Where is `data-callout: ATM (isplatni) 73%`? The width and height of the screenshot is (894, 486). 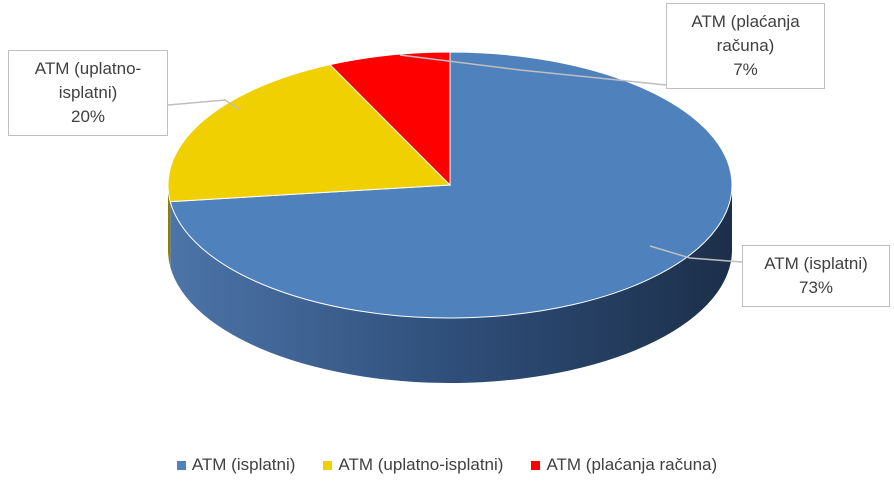 data-callout: ATM (isplatni) 73% is located at coordinates (816, 276).